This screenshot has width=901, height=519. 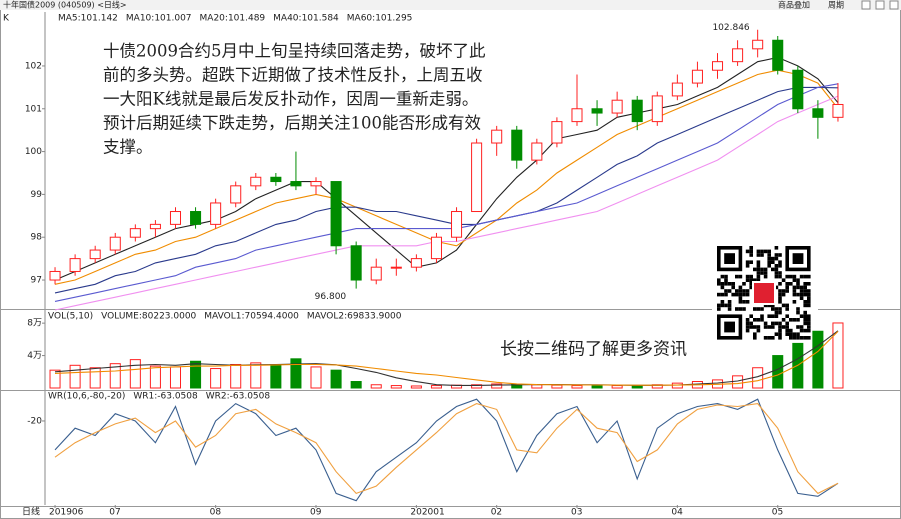 What do you see at coordinates (290, 99) in the screenshot?
I see `commentary-line: 一大阳K线就是最后发反扑动作，因周一重新走弱。` at bounding box center [290, 99].